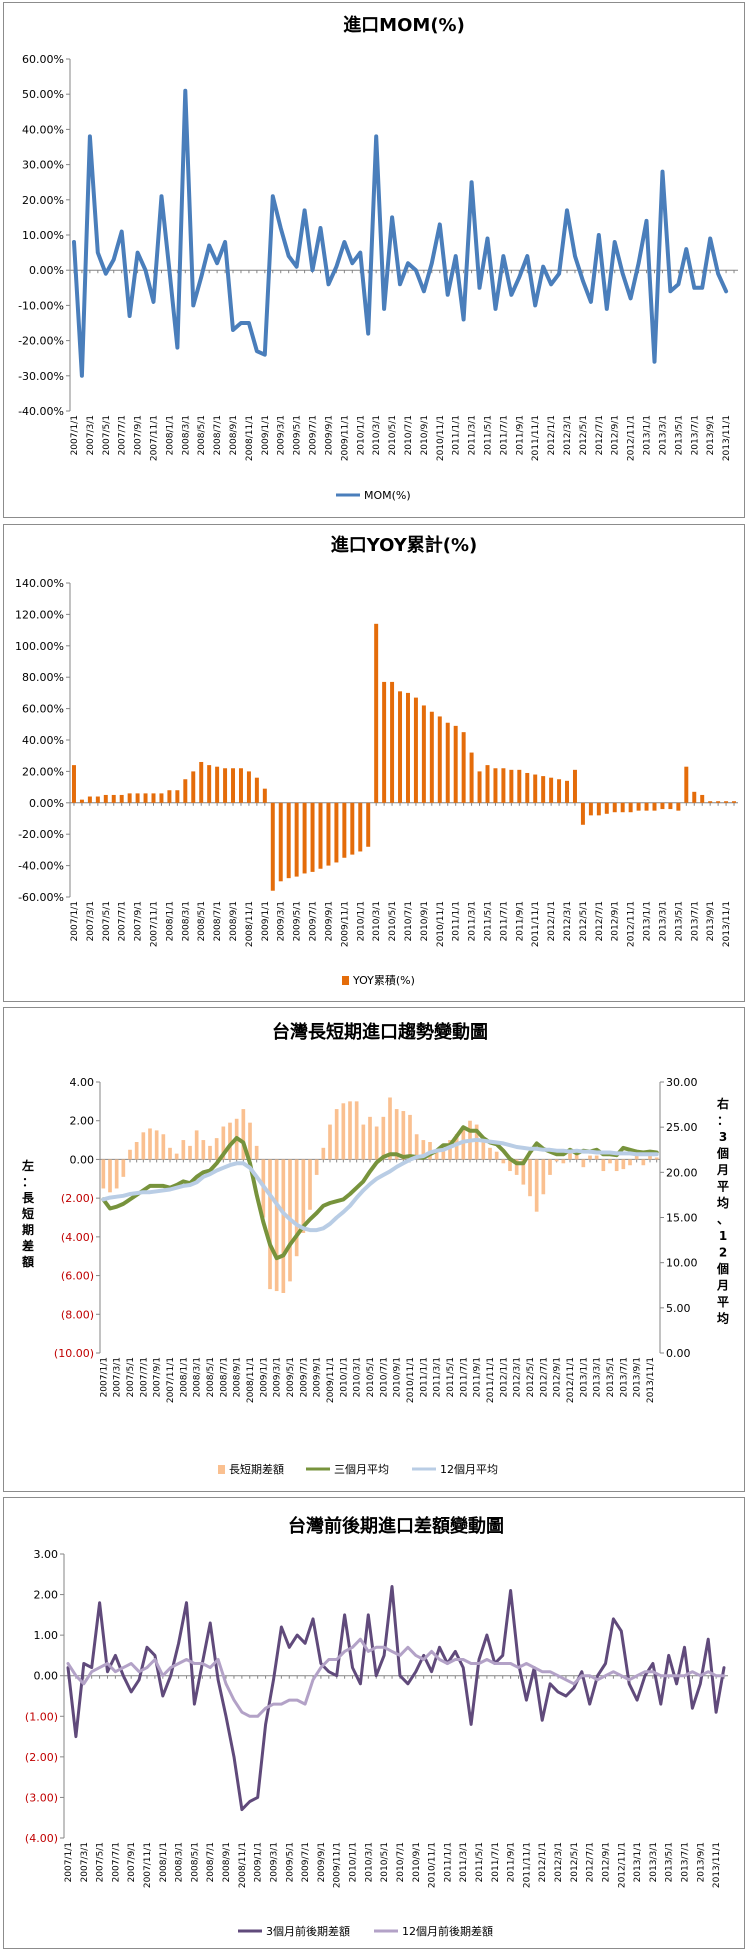 The image size is (748, 1952). Describe the element at coordinates (571, 1380) in the screenshot. I see `x-tick-label: 2012/11/1` at that location.